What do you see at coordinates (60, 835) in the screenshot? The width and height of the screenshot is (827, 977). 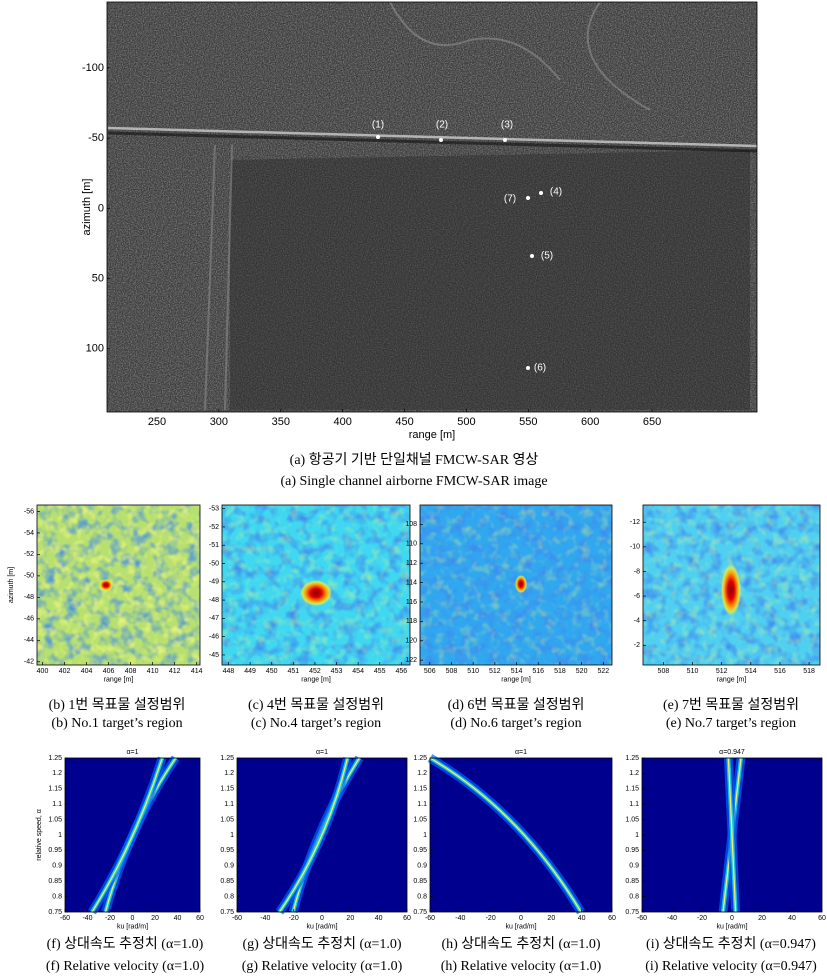 I see `y-tick-label: 1` at bounding box center [60, 835].